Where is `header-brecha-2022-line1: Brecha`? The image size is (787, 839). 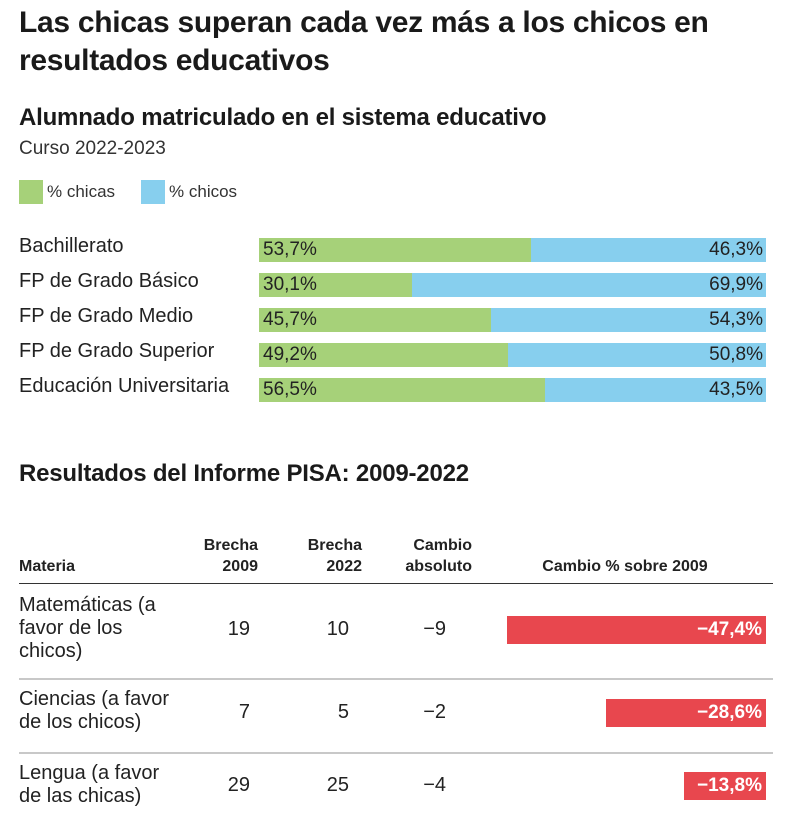 header-brecha-2022-line1: Brecha is located at coordinates (334, 545).